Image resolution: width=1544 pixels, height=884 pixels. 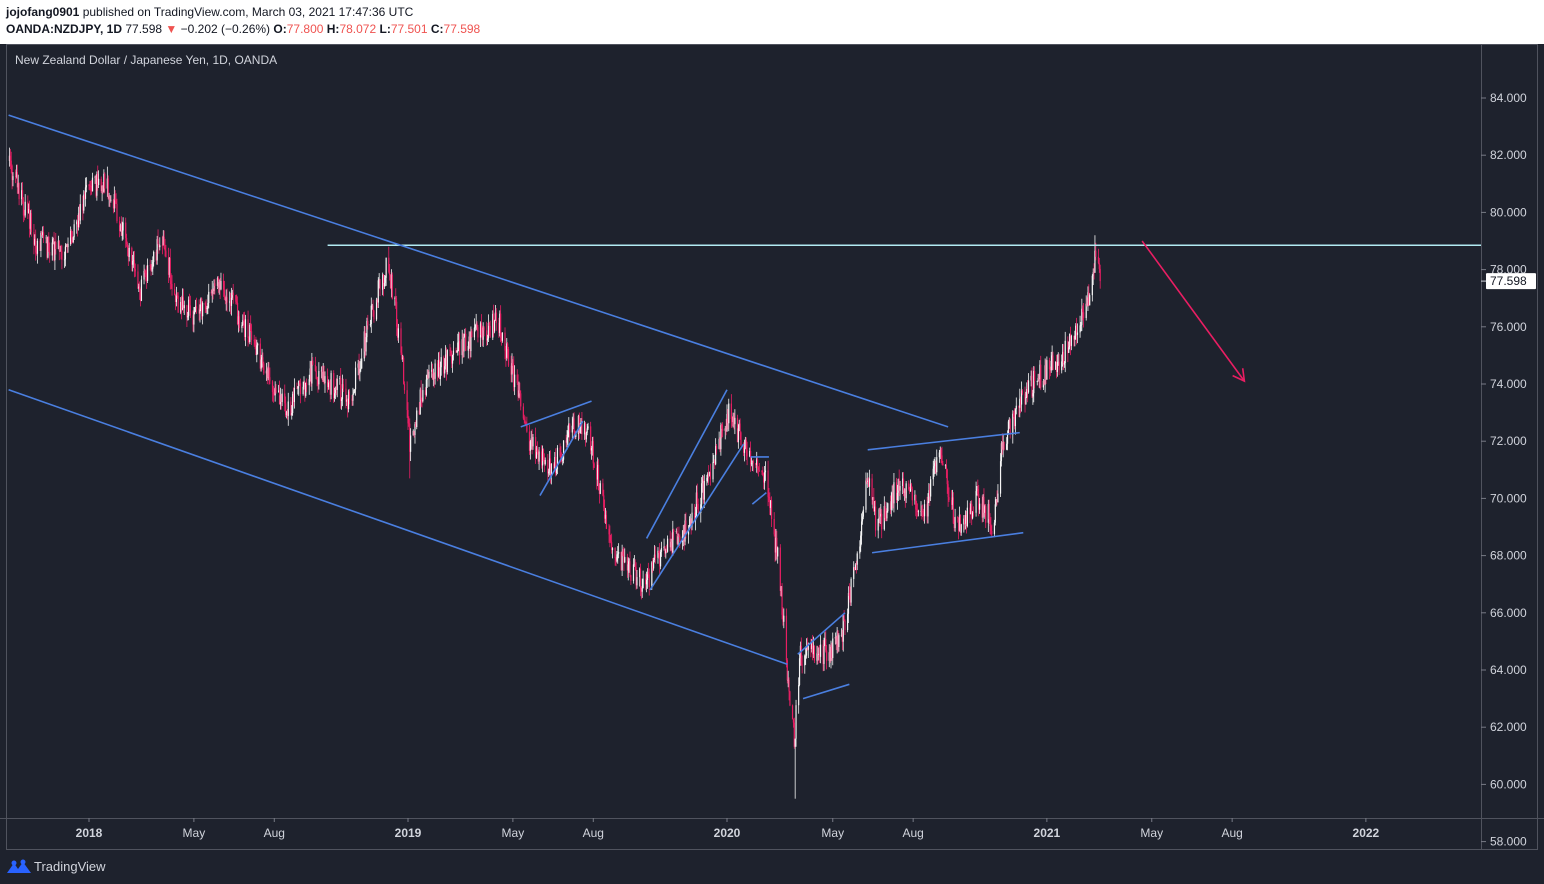 What do you see at coordinates (1508, 281) in the screenshot?
I see `last-price-label: 77.598` at bounding box center [1508, 281].